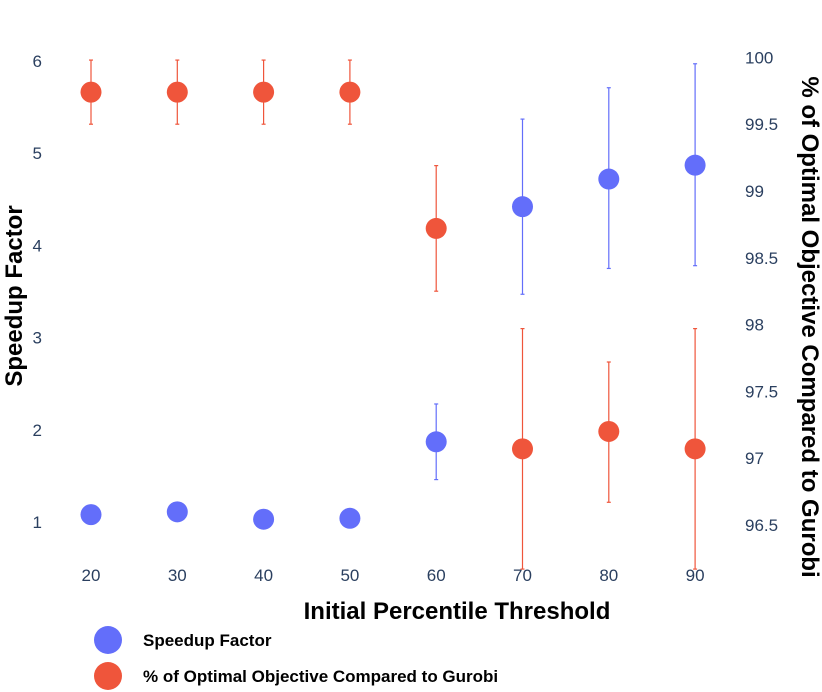  I want to click on left-tick-label: 4, so click(37, 245).